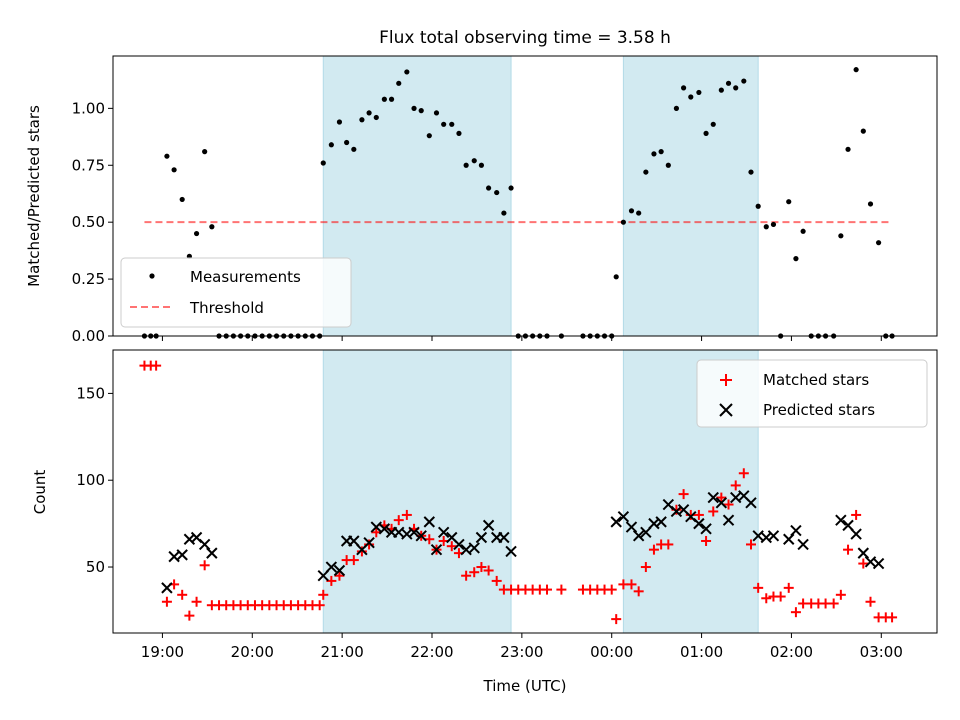 The width and height of the screenshot is (960, 720). Describe the element at coordinates (521, 652) in the screenshot. I see `x-tick-label: 23:00` at that location.